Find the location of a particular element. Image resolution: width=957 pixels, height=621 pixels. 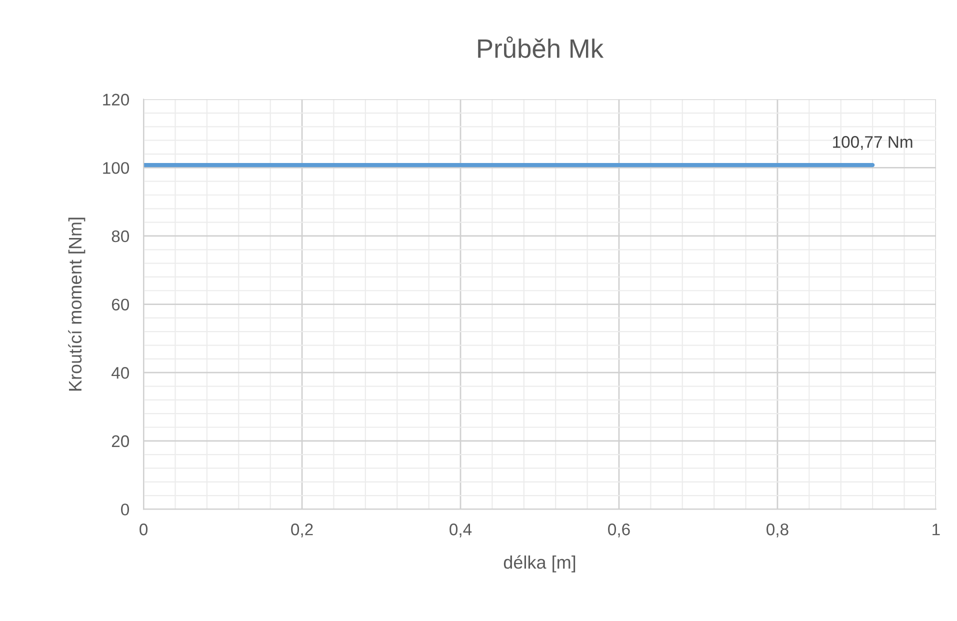

y-tick-label: 100 is located at coordinates (116, 168).